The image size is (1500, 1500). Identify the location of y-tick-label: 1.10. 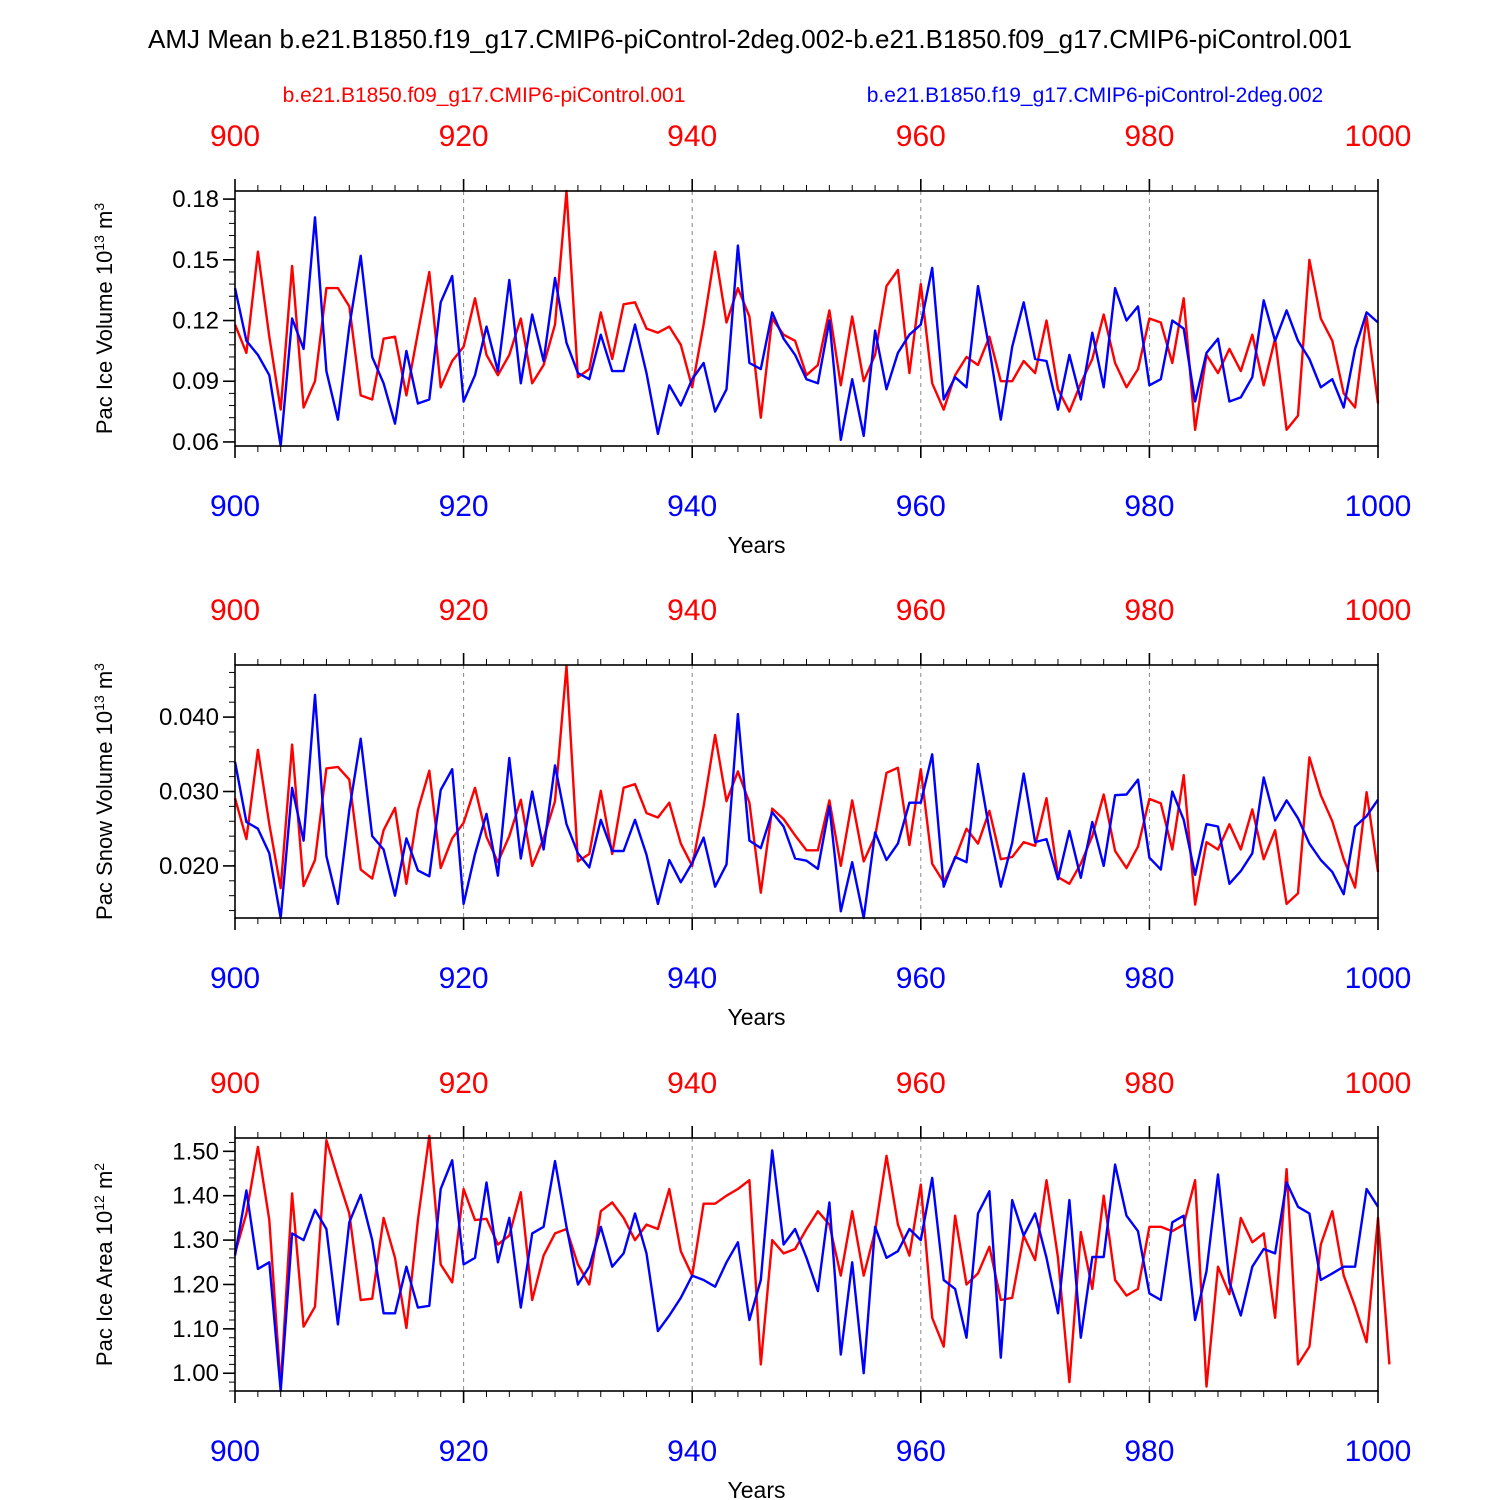
(195, 1329).